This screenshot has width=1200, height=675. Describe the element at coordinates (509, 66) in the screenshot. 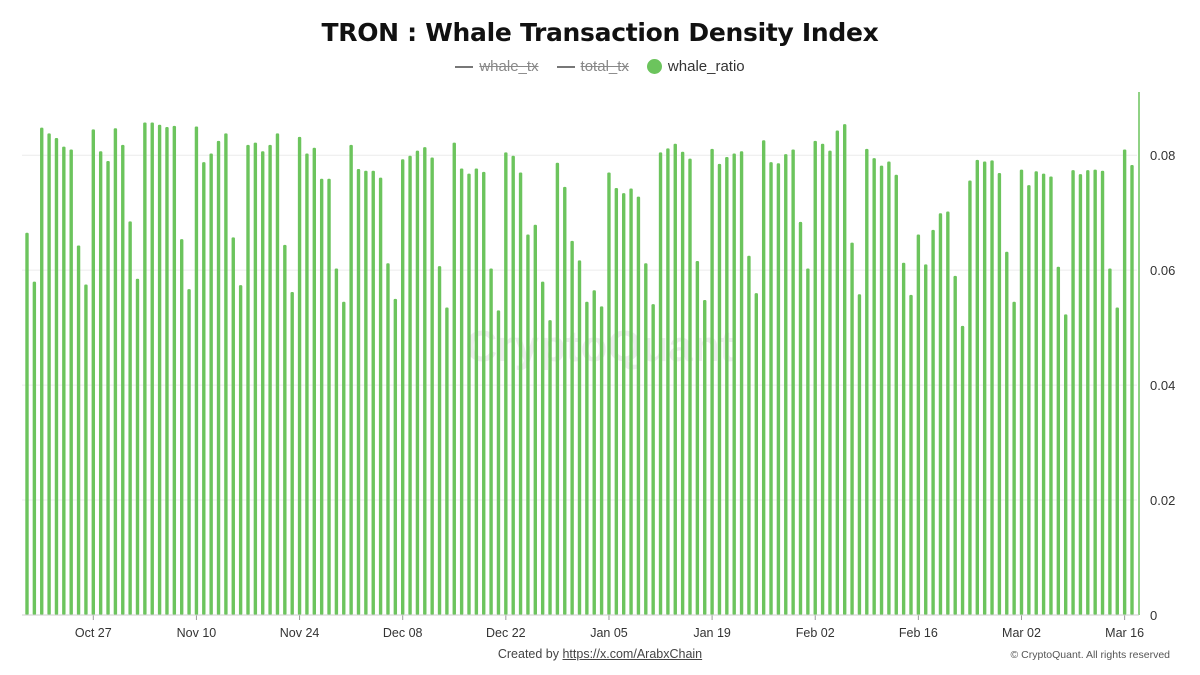

I see `legend-label-whale-tx: whale_tx` at that location.